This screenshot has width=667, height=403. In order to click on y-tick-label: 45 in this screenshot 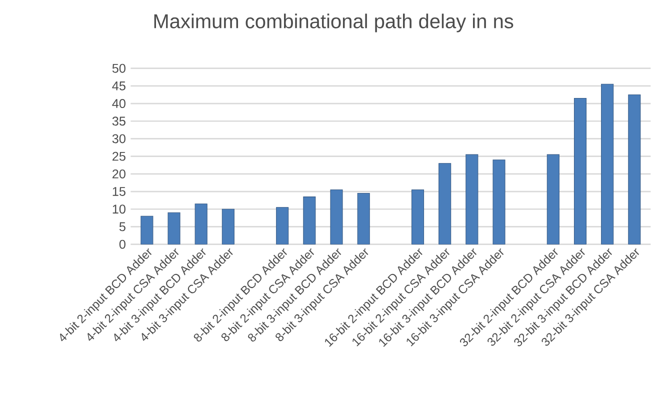, I will do `click(119, 86)`.